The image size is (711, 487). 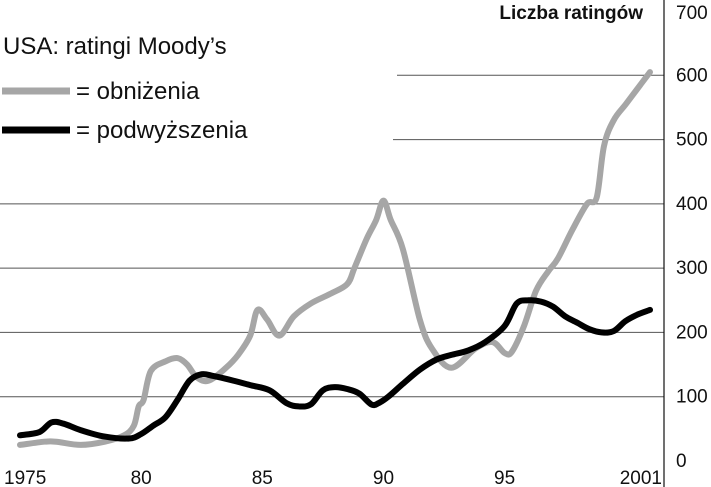 What do you see at coordinates (262, 477) in the screenshot?
I see `x-tick-label: 85` at bounding box center [262, 477].